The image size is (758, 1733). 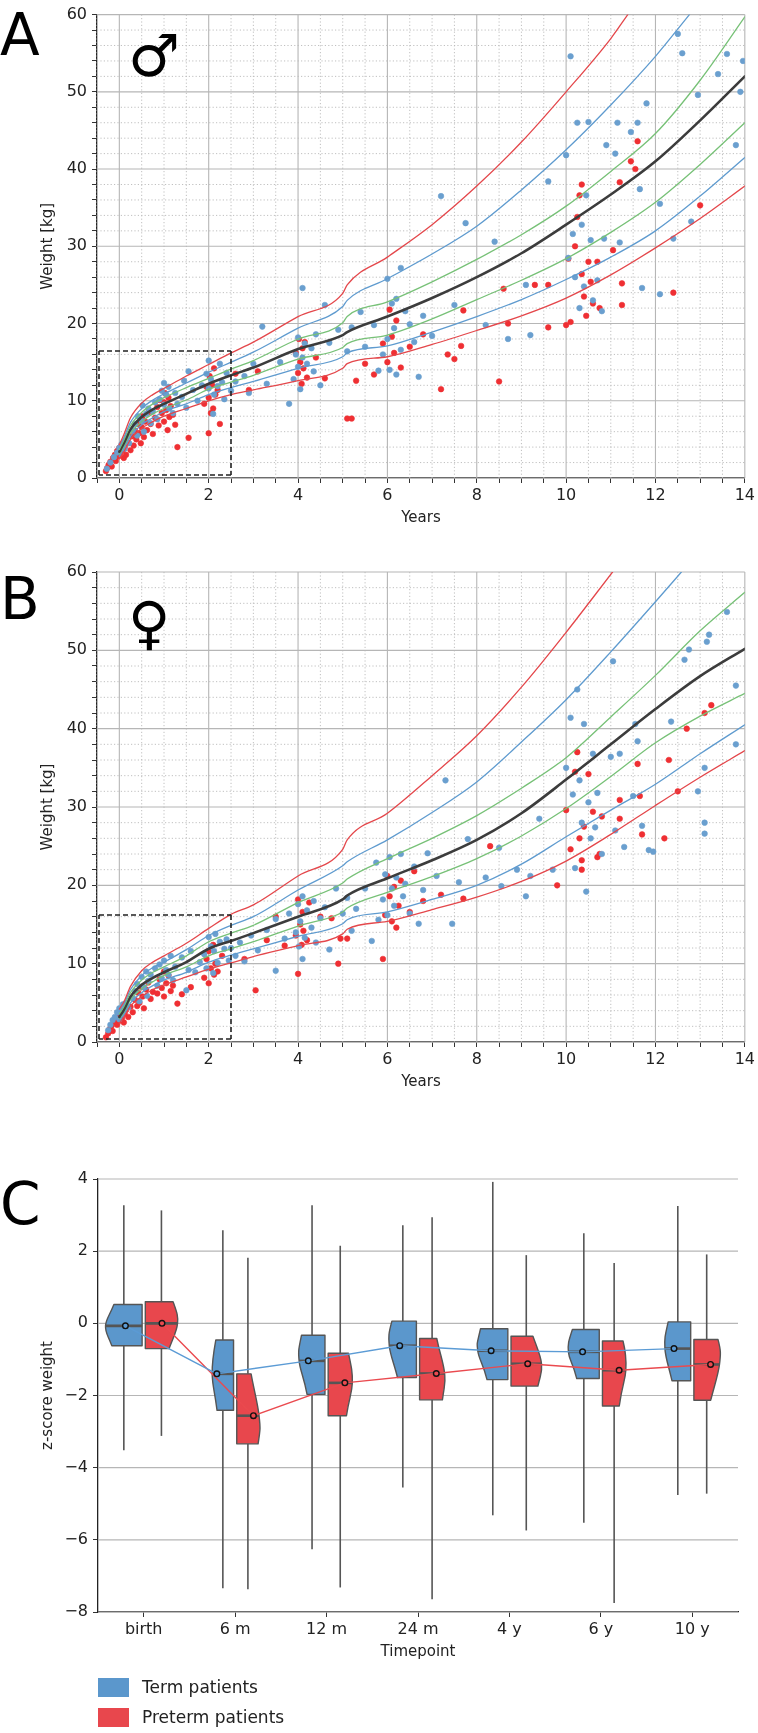 I want to click on x-tick-label: 4 y, so click(x=509, y=1628).